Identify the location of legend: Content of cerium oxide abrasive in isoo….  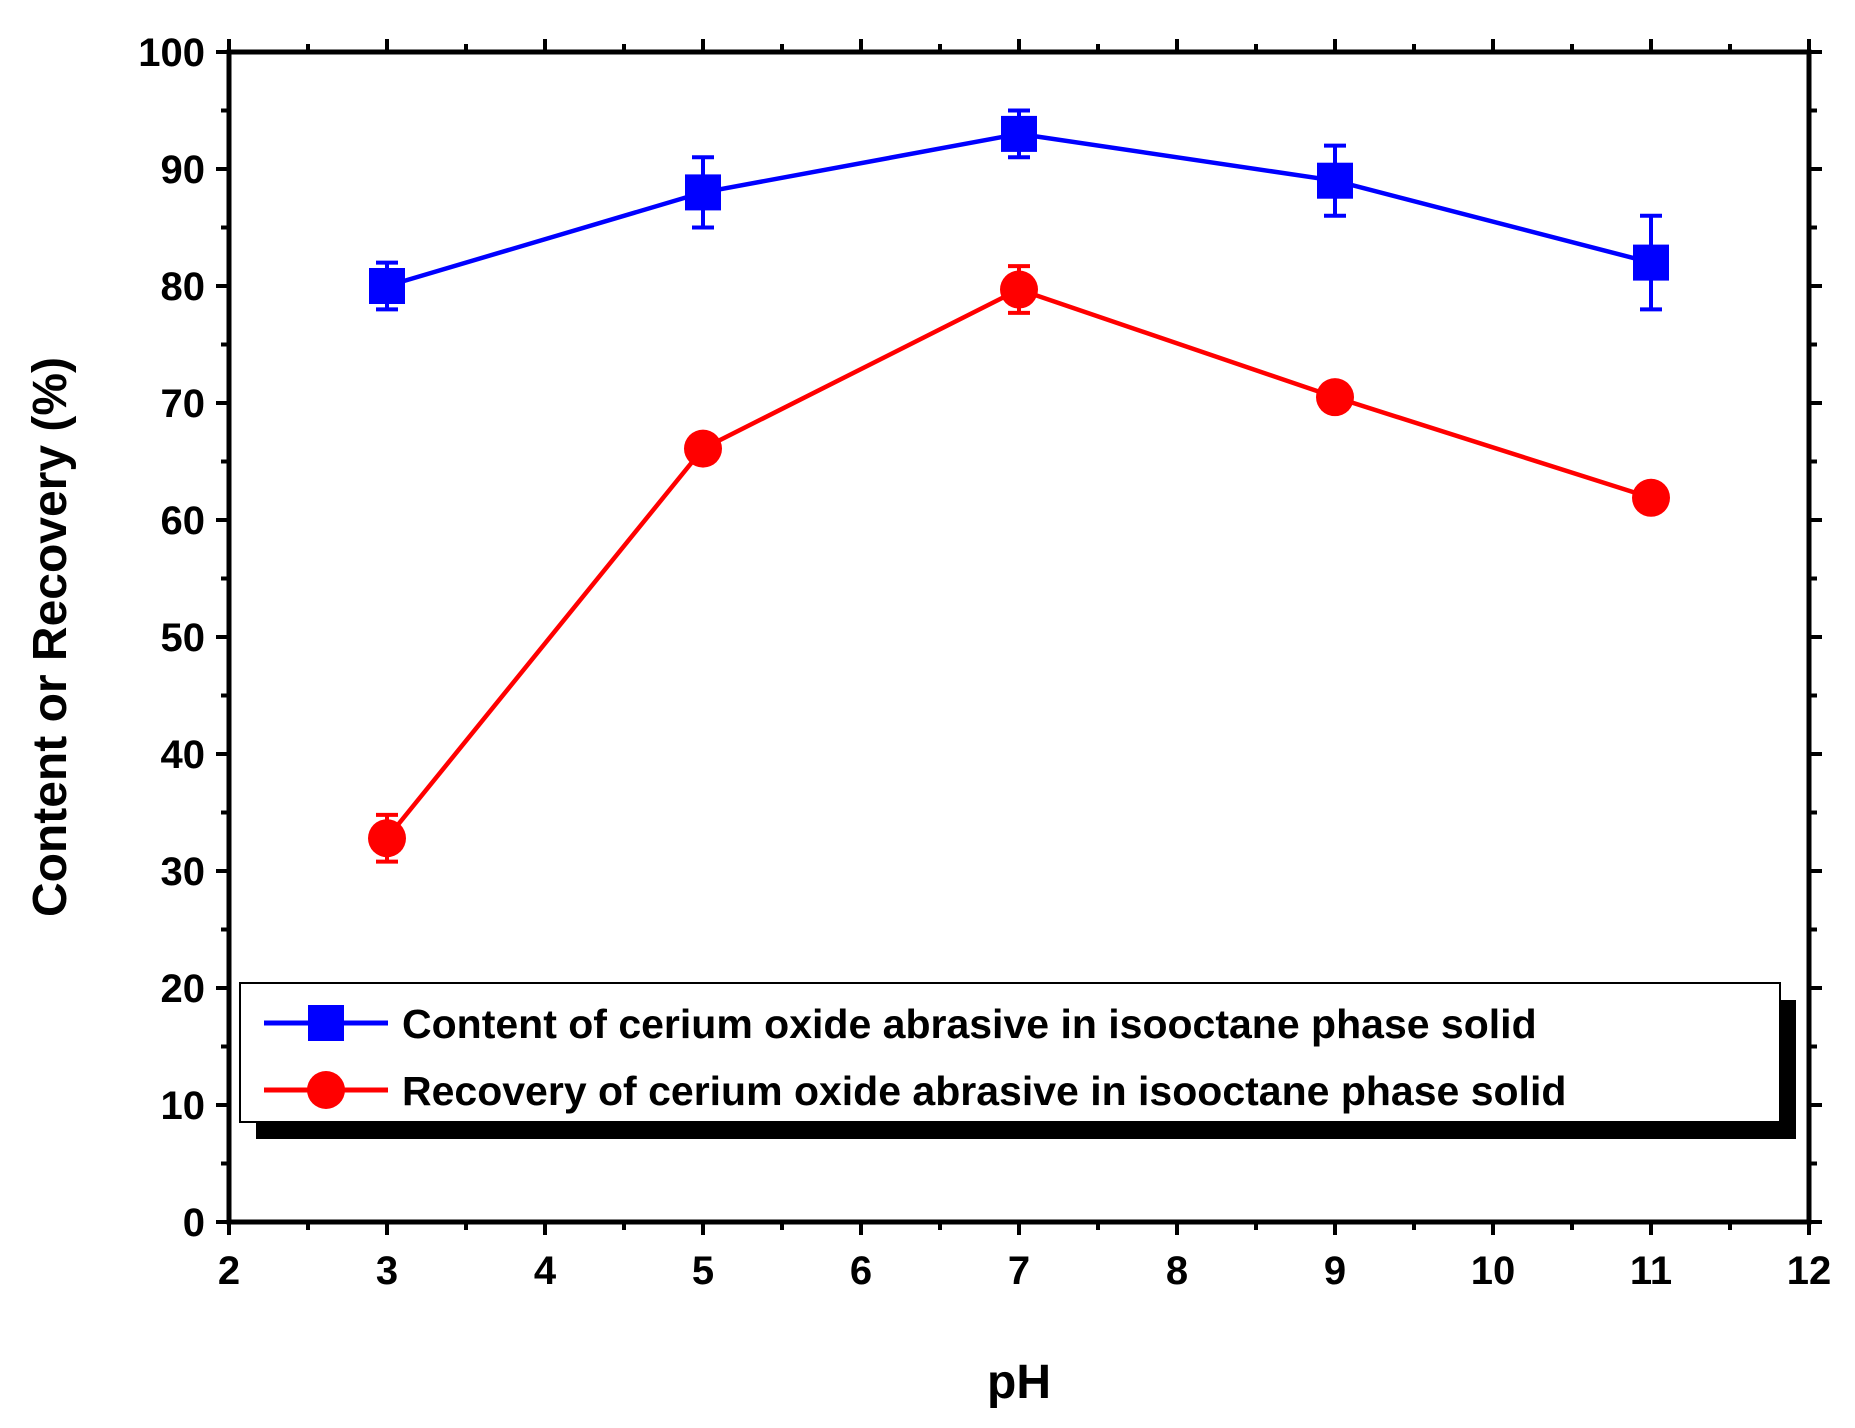
(1017, 1060).